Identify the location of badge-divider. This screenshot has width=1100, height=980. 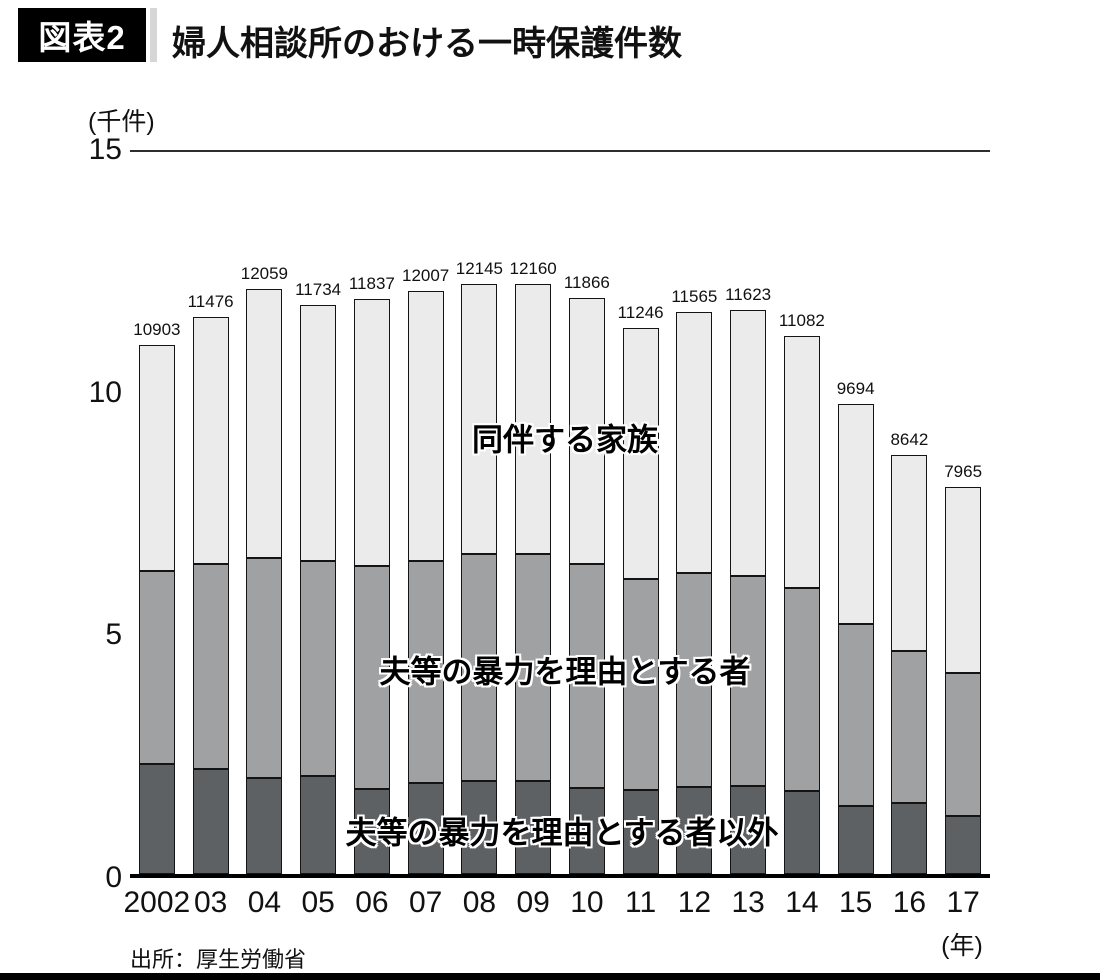
(153, 35).